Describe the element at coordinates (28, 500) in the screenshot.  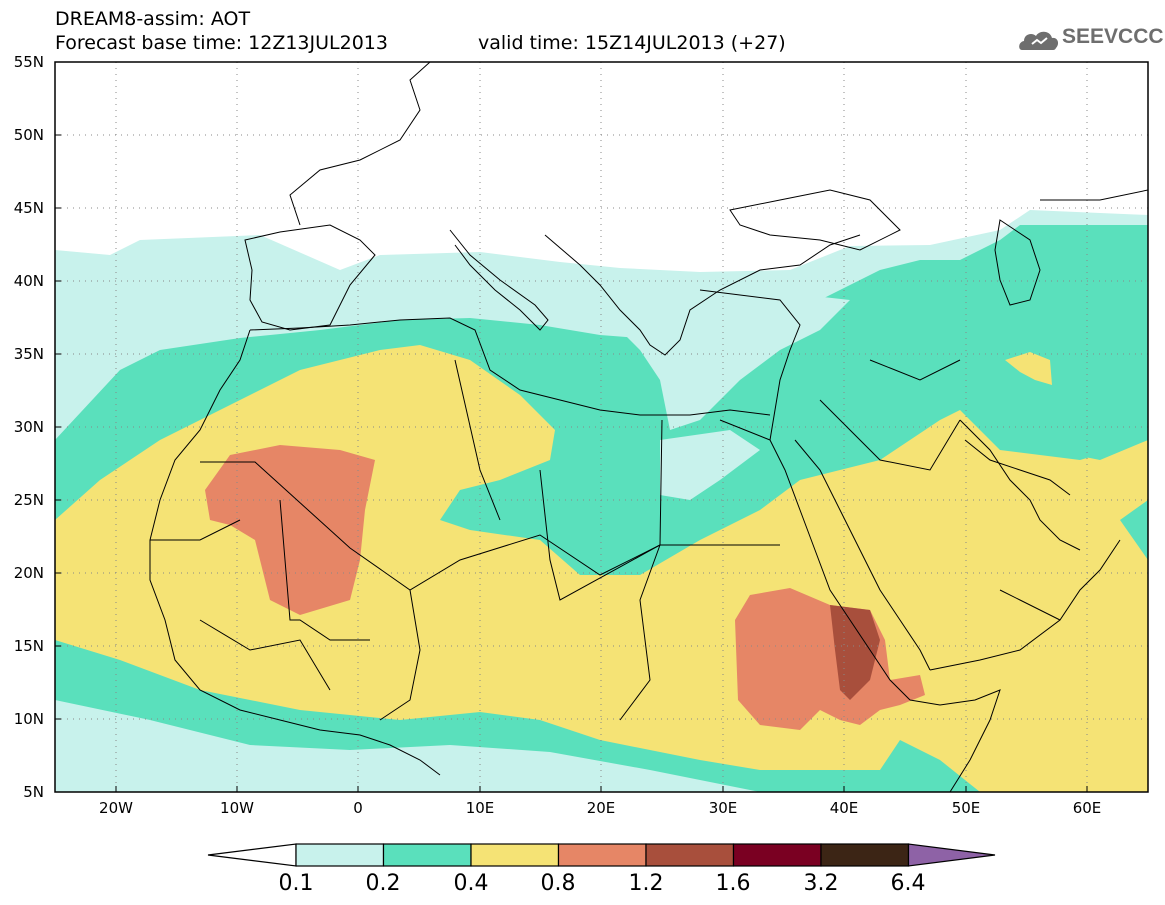
I see `y-tick-label: 25N` at that location.